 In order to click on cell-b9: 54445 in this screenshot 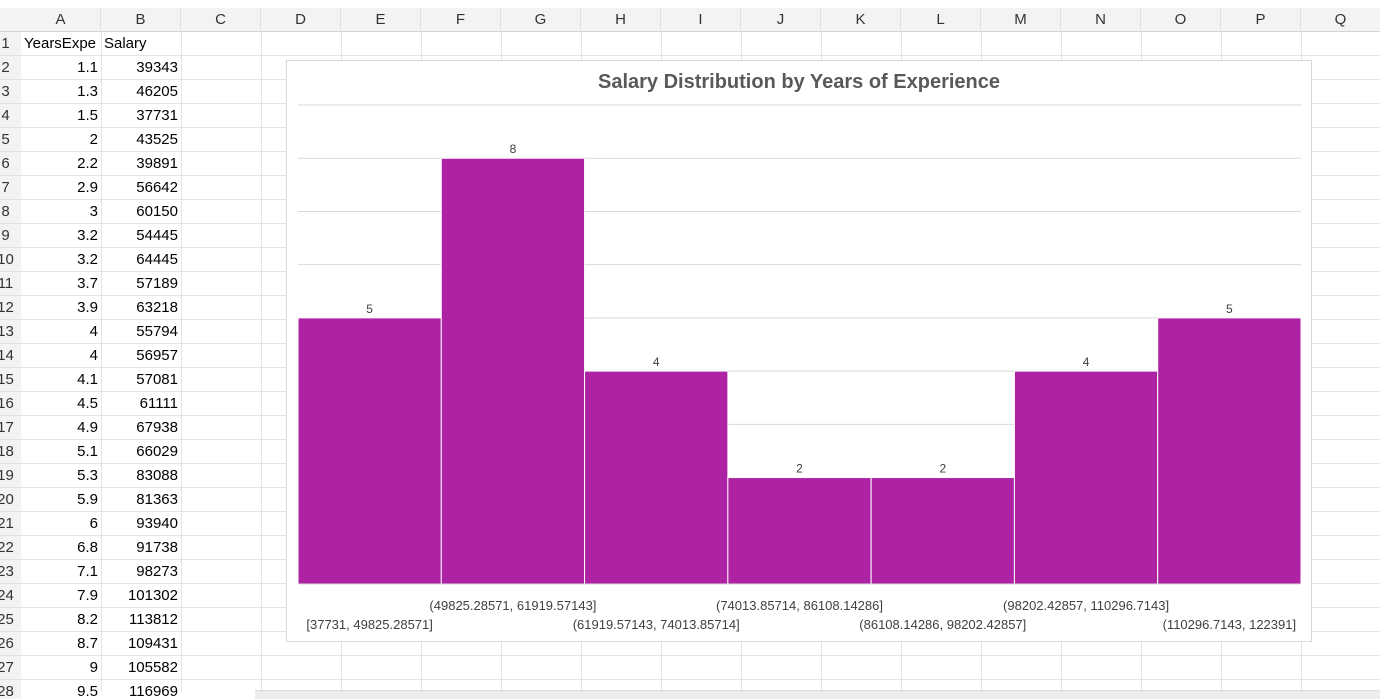, I will do `click(157, 235)`.